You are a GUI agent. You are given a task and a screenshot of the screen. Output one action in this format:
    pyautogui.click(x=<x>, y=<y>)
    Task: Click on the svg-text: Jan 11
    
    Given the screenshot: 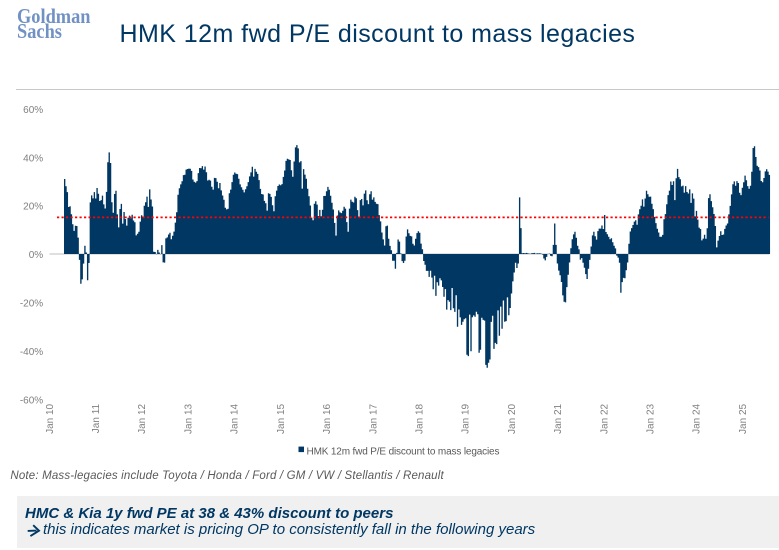 What is the action you would take?
    pyautogui.click(x=96, y=418)
    